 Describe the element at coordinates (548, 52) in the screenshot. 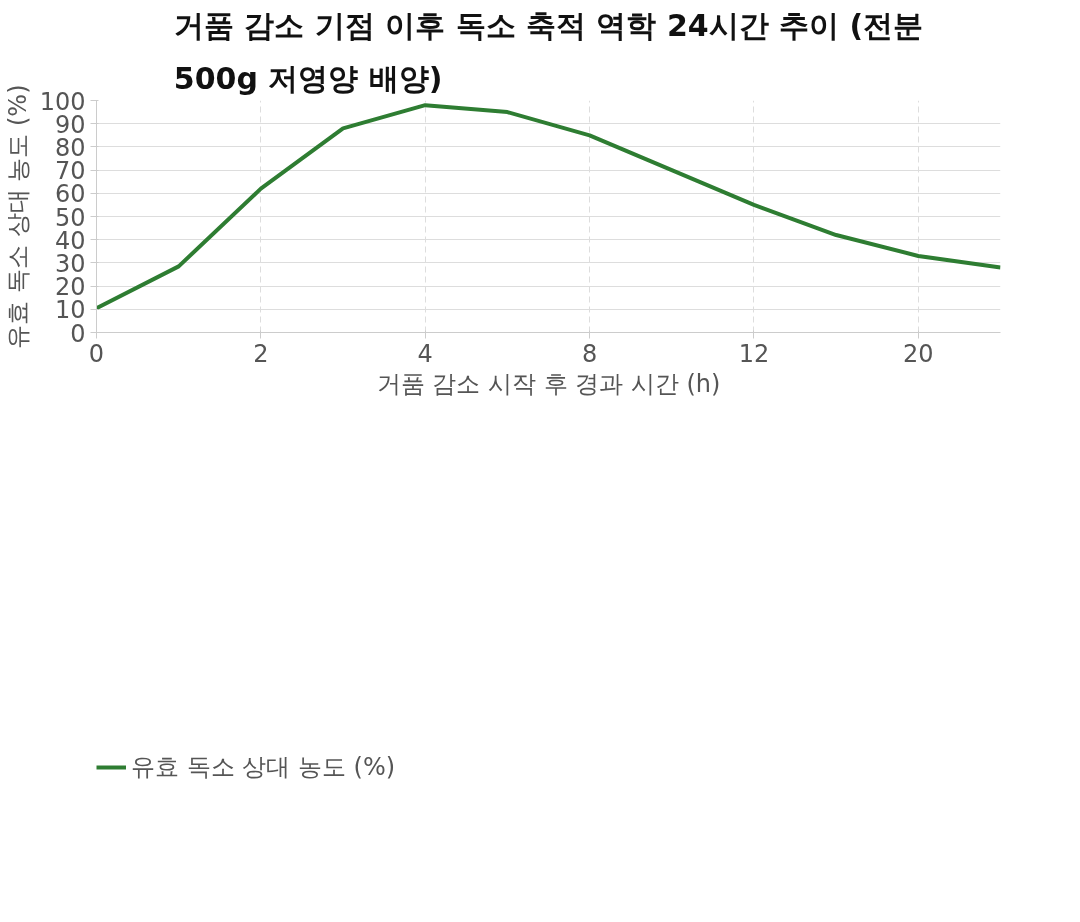

I see `chart-title: 거품 감소 기점 이후 독소 축적 역학 24시간 추이 (전분 500g 저영양 배양)` at that location.